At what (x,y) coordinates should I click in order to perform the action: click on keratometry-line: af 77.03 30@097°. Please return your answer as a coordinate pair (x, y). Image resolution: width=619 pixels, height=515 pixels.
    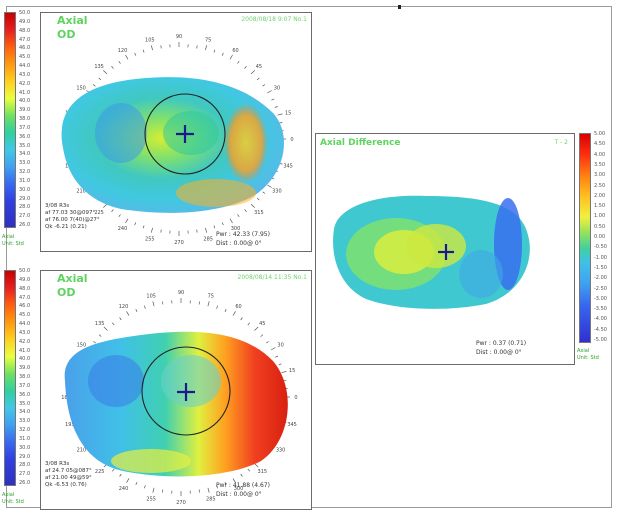
    Looking at the image, I should click on (70, 213).